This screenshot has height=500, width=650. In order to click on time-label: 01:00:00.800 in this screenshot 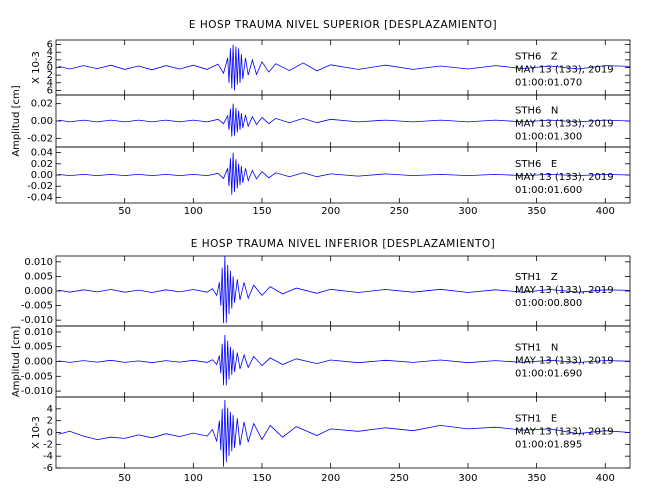, I will do `click(548, 303)`.